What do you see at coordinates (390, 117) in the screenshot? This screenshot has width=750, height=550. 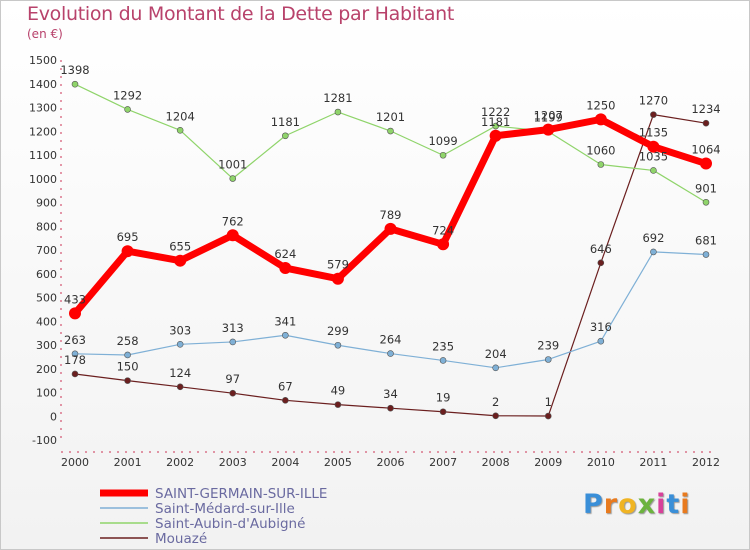 I see `data-label: 1201` at bounding box center [390, 117].